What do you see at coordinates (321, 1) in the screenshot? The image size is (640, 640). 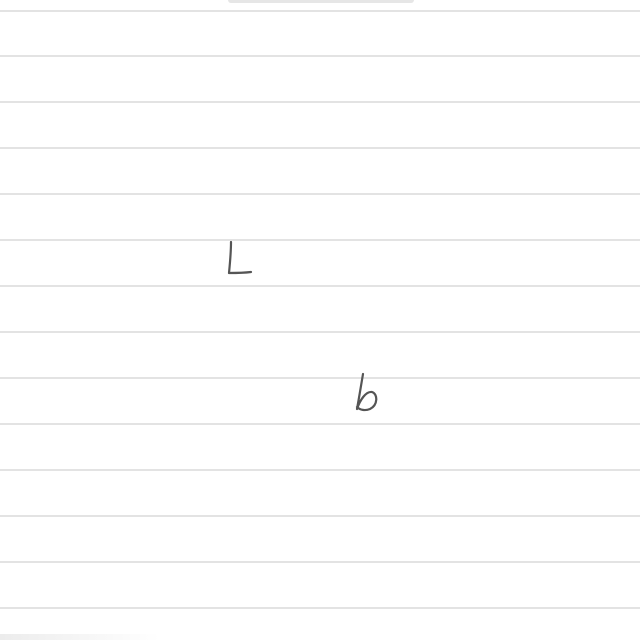 I see `drag-handle` at bounding box center [321, 1].